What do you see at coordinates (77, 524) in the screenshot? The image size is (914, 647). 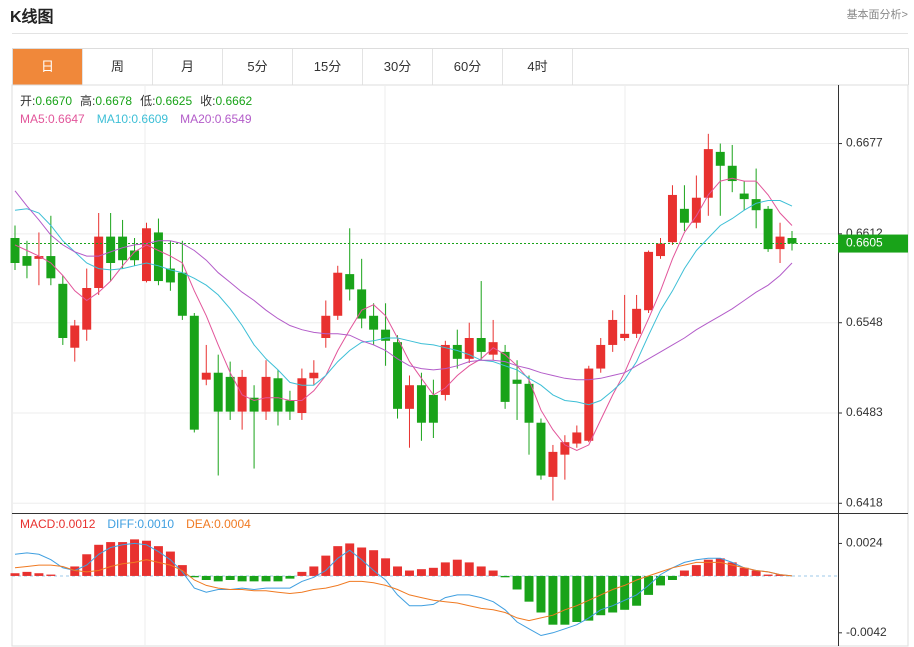 I see `legend-value: 0.0012` at bounding box center [77, 524].